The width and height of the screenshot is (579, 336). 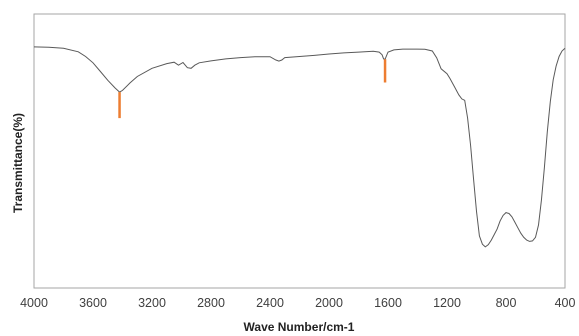 What do you see at coordinates (152, 303) in the screenshot?
I see `x-tick-label: 3200` at bounding box center [152, 303].